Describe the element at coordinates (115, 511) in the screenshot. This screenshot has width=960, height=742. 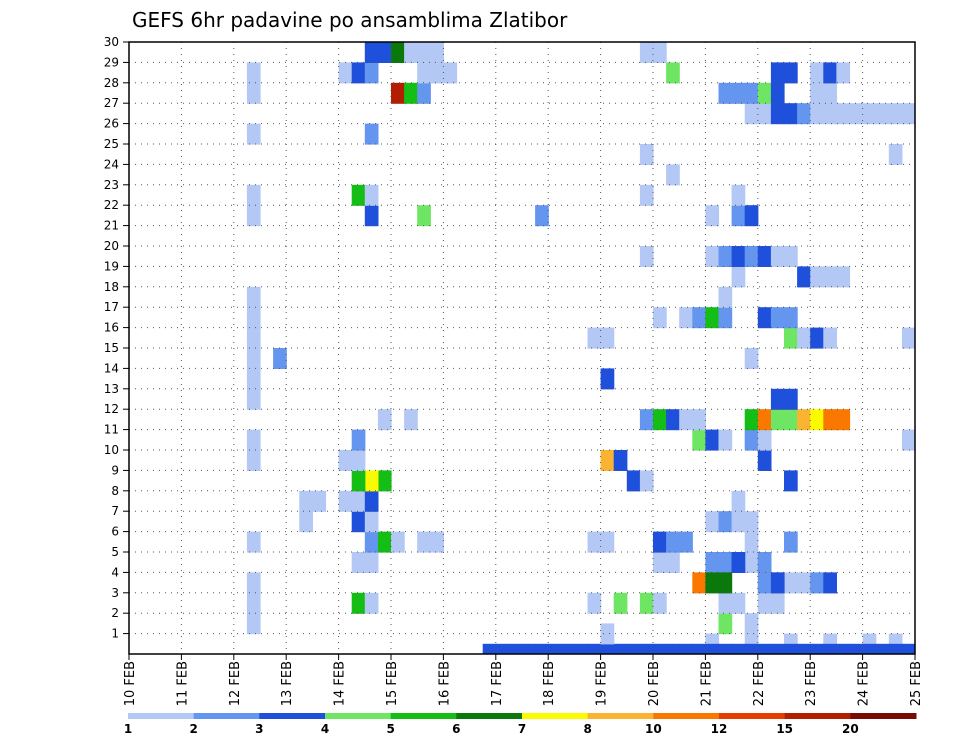
I see `y-tick-label: 7` at that location.